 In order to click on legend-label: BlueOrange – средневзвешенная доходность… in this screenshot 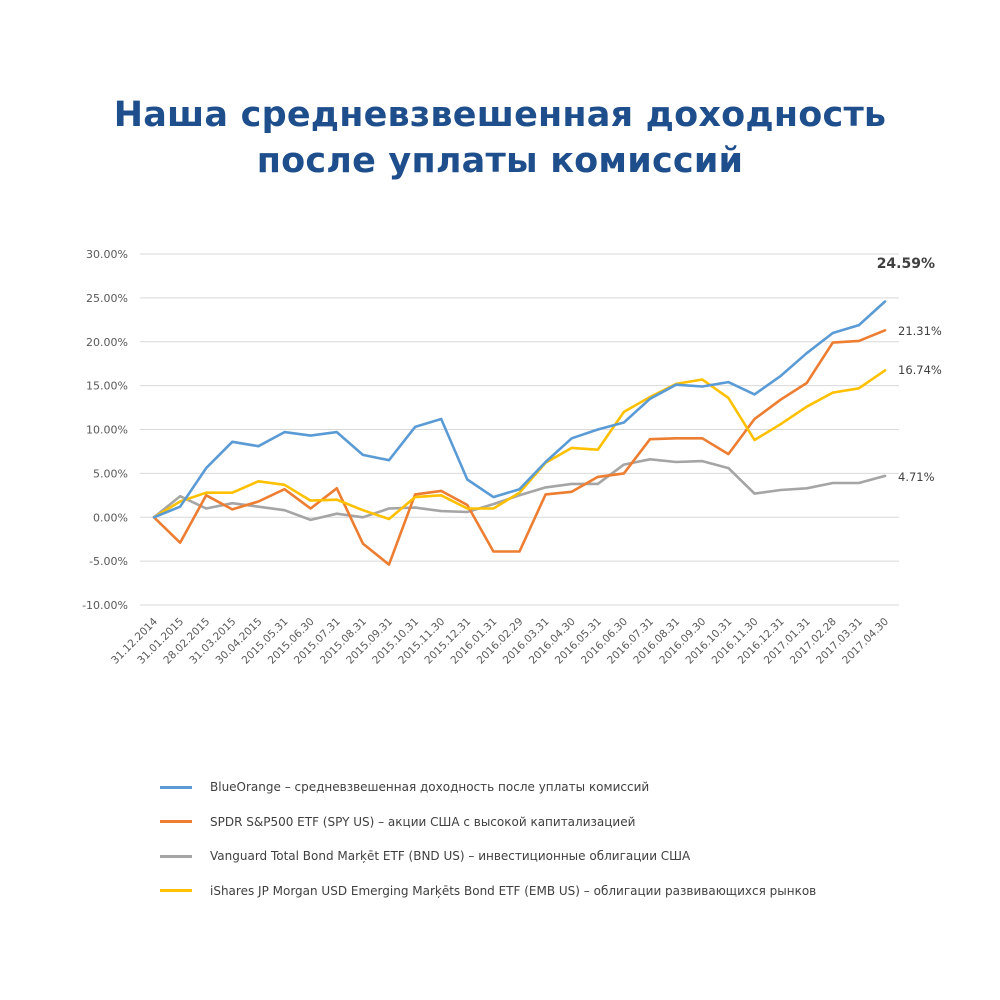, I will do `click(430, 787)`.